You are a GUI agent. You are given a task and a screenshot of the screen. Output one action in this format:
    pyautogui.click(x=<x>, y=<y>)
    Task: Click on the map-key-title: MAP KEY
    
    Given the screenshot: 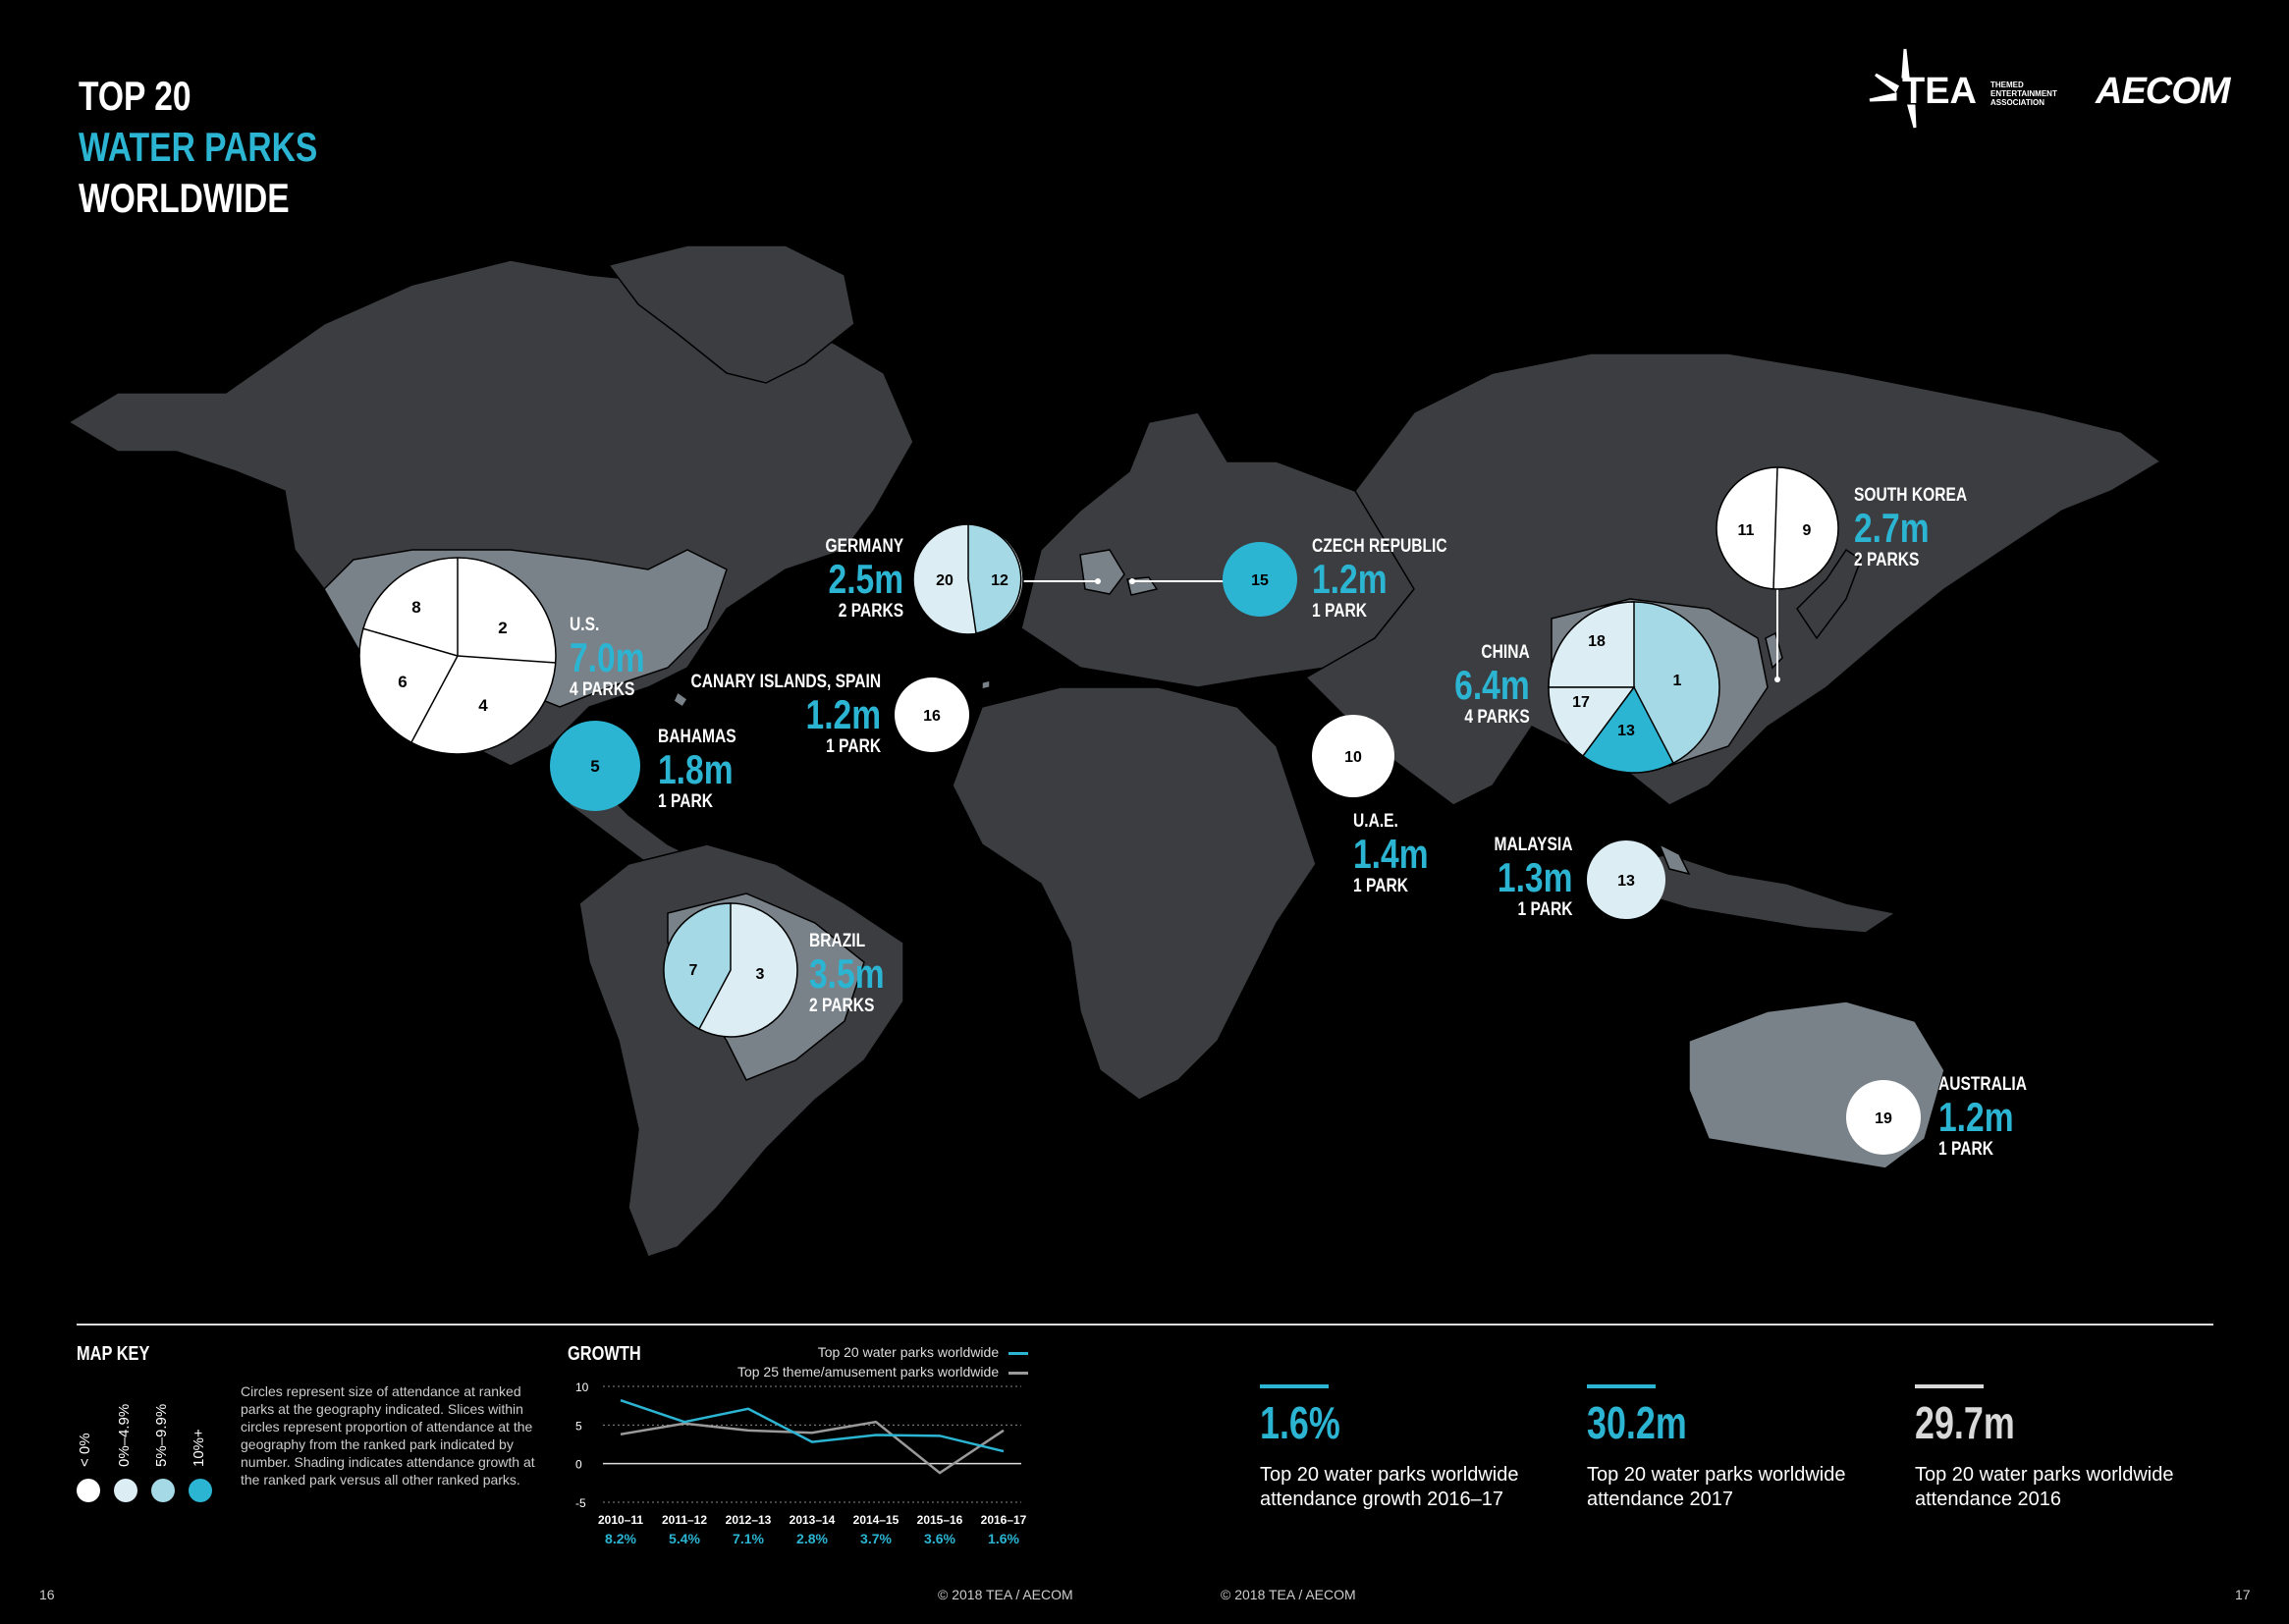 What is the action you would take?
    pyautogui.click(x=113, y=1354)
    